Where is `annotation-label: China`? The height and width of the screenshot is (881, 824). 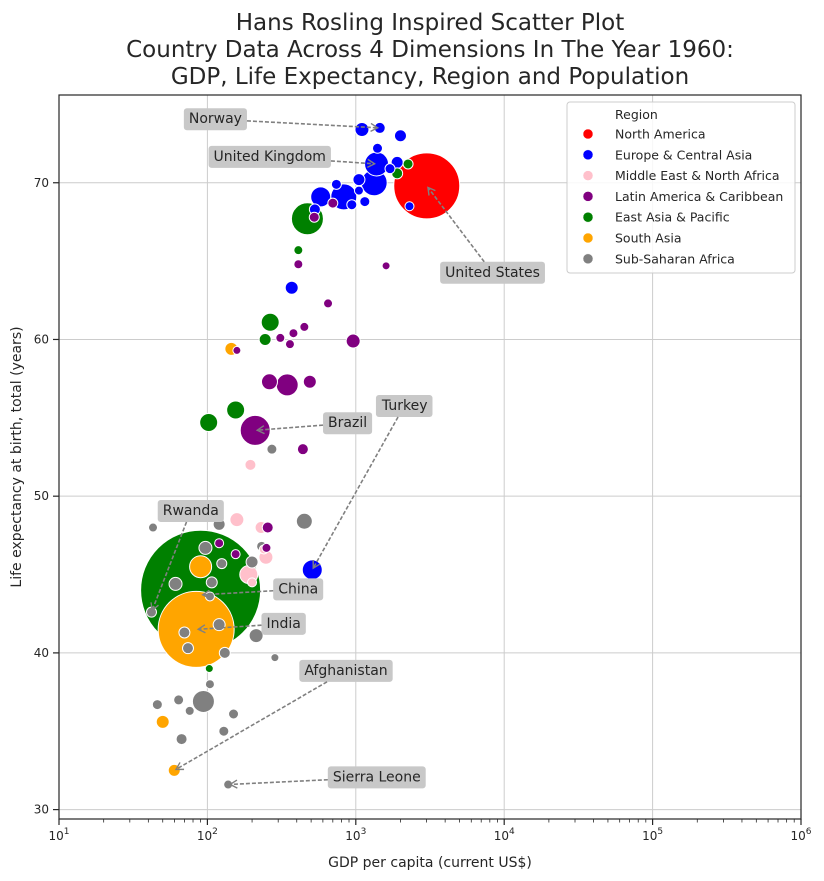 annotation-label: China is located at coordinates (298, 589).